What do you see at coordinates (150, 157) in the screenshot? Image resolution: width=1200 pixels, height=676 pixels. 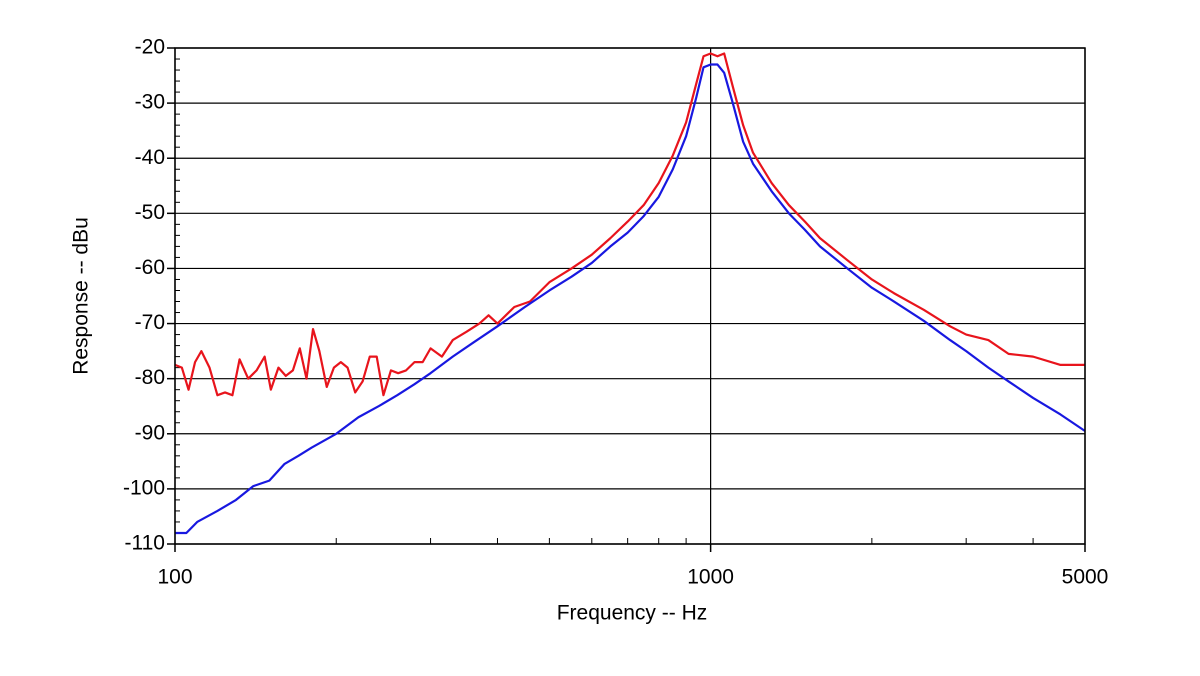 I see `y-tick-label: -40` at bounding box center [150, 157].